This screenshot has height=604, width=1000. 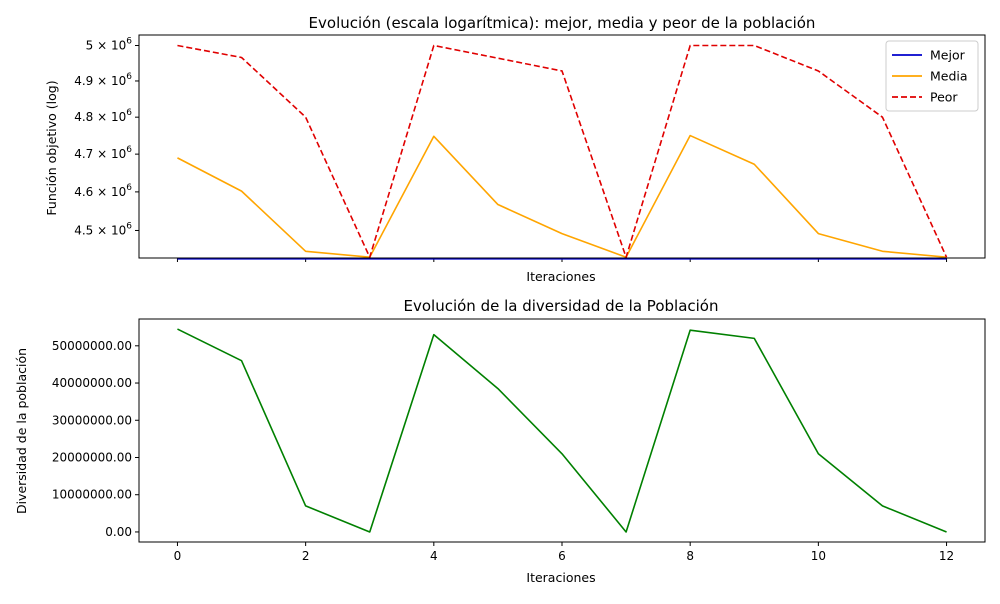 What do you see at coordinates (103, 191) in the screenshot?
I see `top-ytick-label: 4.6 × 10⁶` at bounding box center [103, 191].